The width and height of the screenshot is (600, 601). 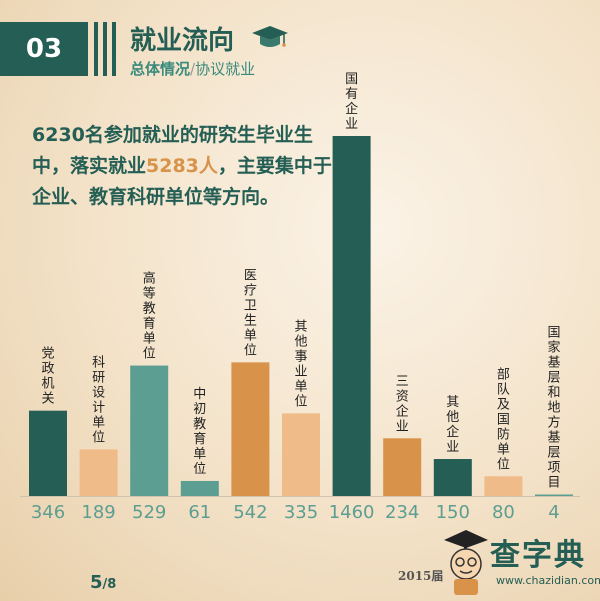 I want to click on intro-highlight: 5283人, so click(x=182, y=166).